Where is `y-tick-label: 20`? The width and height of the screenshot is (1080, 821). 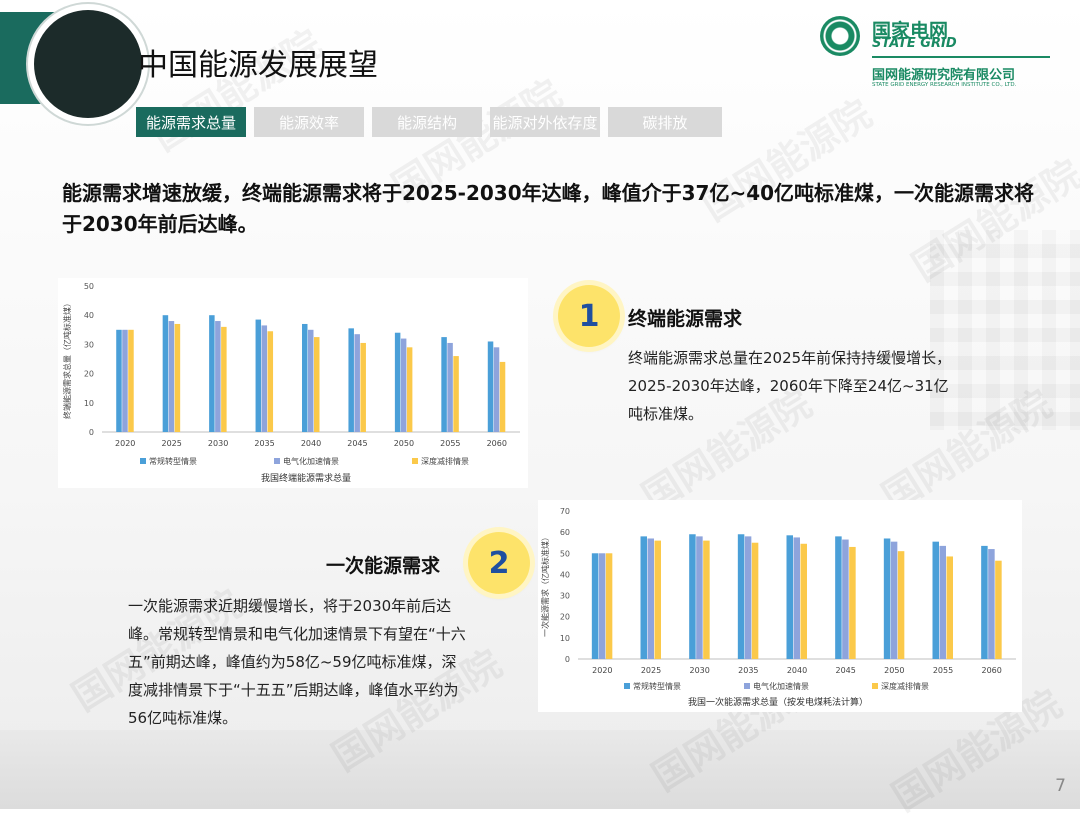 y-tick-label: 20 is located at coordinates (565, 617).